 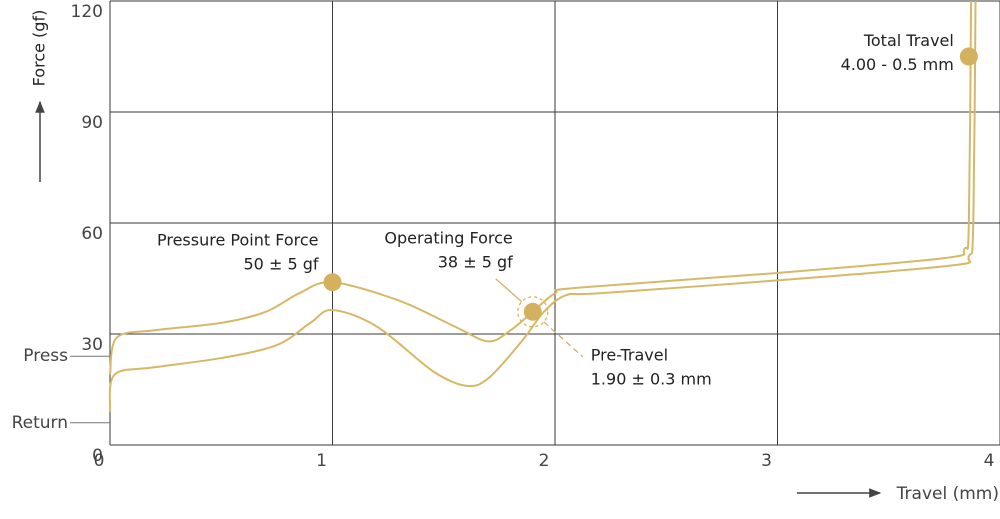 I want to click on x-tick-label: 4, so click(x=989, y=461).